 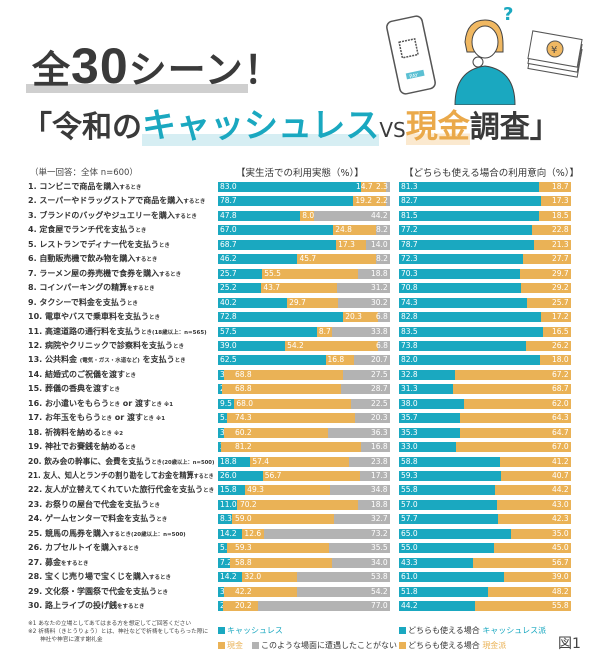 I want to click on row-label: 7. ラーメン屋の券売機で食券を購入するとき, so click(x=104, y=274).